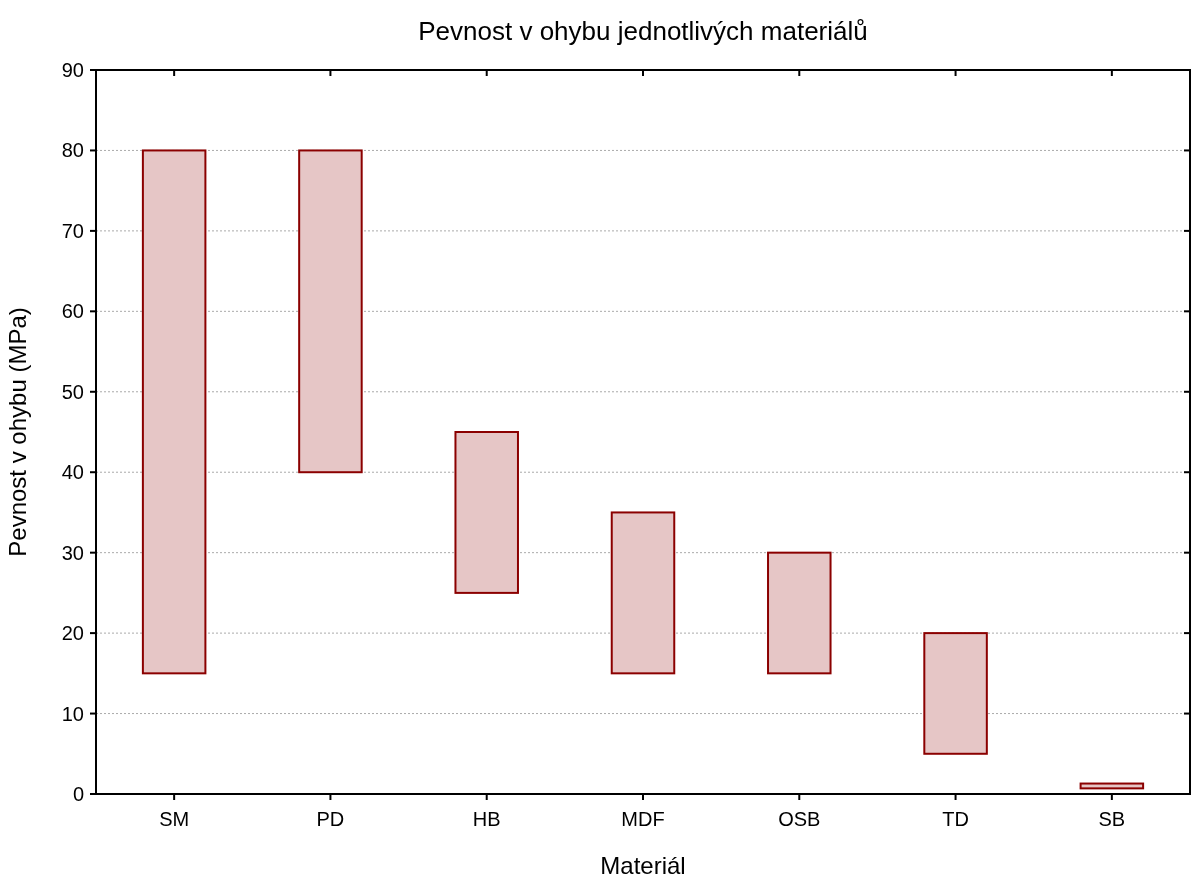  Describe the element at coordinates (643, 865) in the screenshot. I see `x-axis-title: Materiál` at that location.